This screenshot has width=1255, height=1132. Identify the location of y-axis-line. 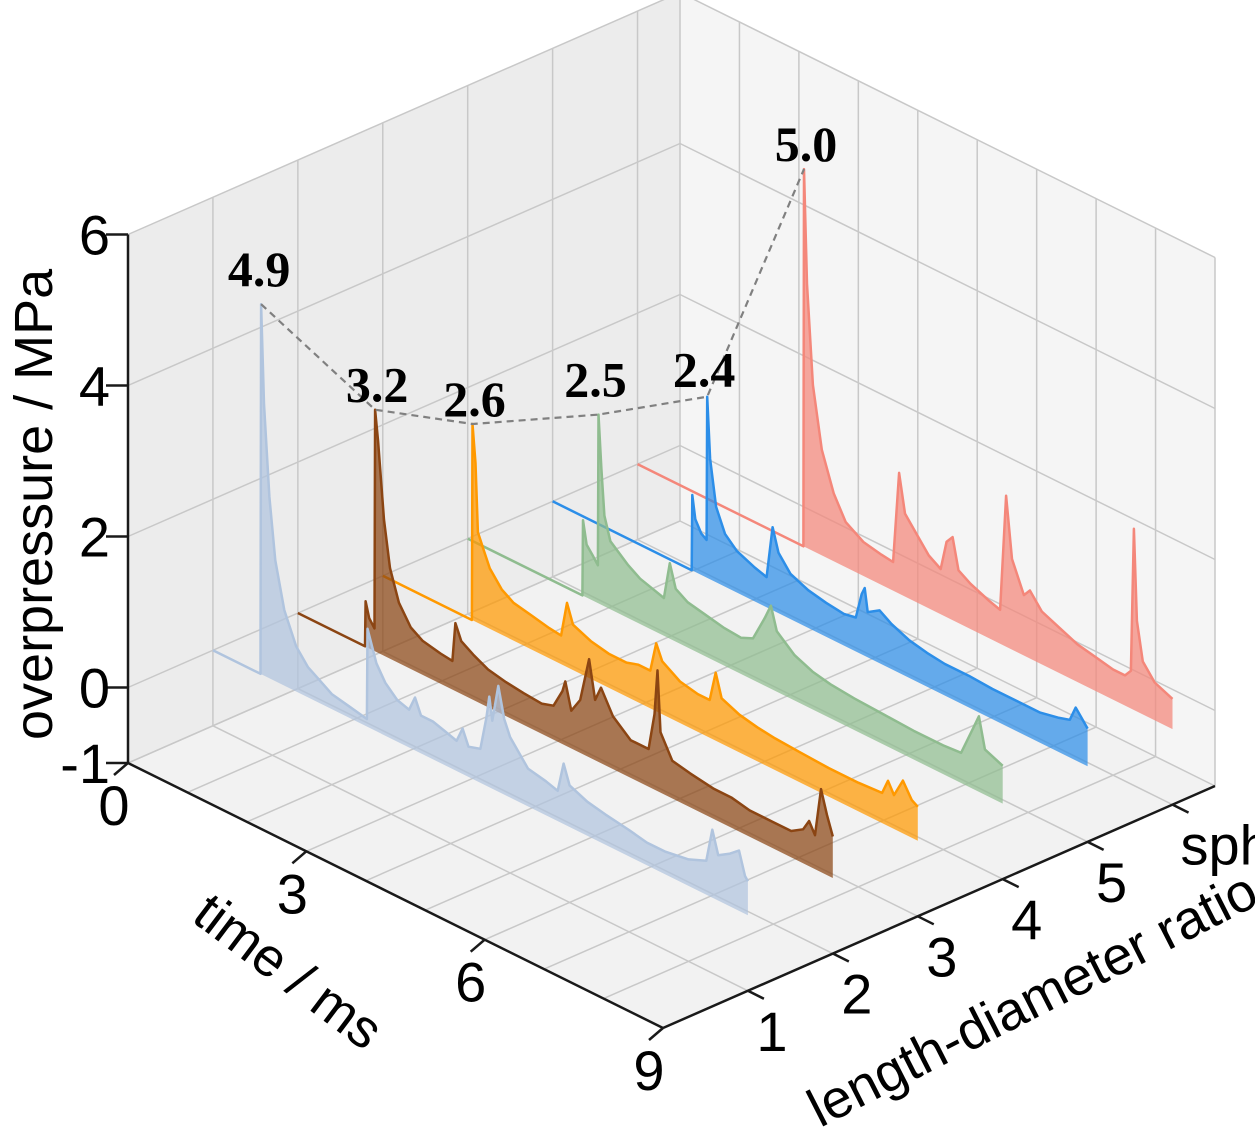
(939, 907).